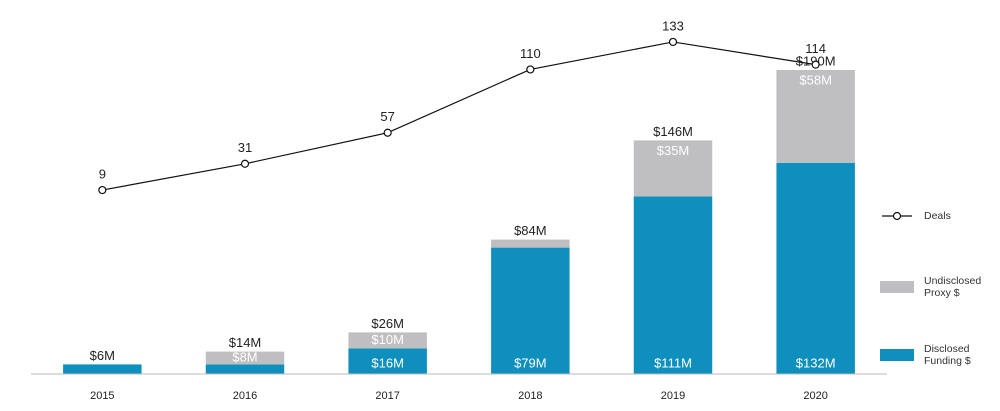  Describe the element at coordinates (815, 79) in the screenshot. I see `segment-label: $58M` at that location.